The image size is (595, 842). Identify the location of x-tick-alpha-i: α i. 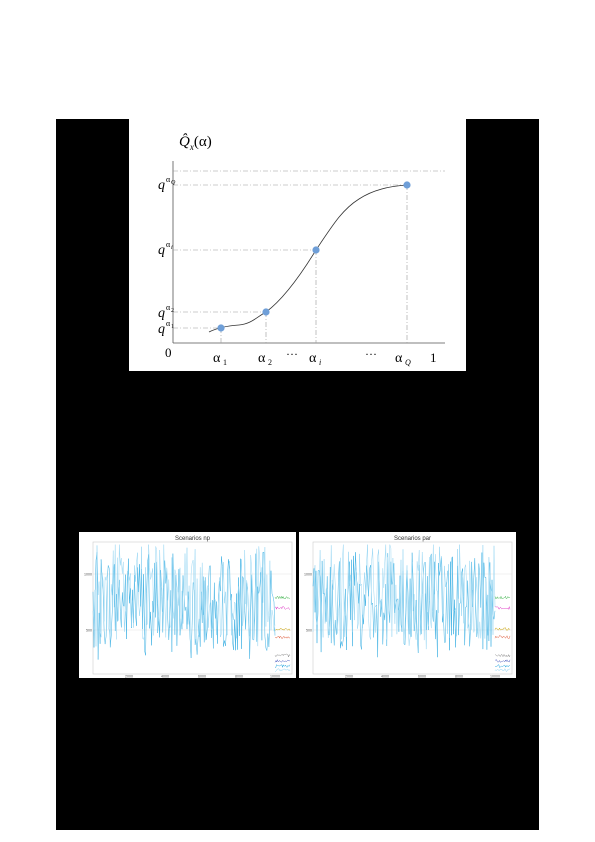
(315, 359).